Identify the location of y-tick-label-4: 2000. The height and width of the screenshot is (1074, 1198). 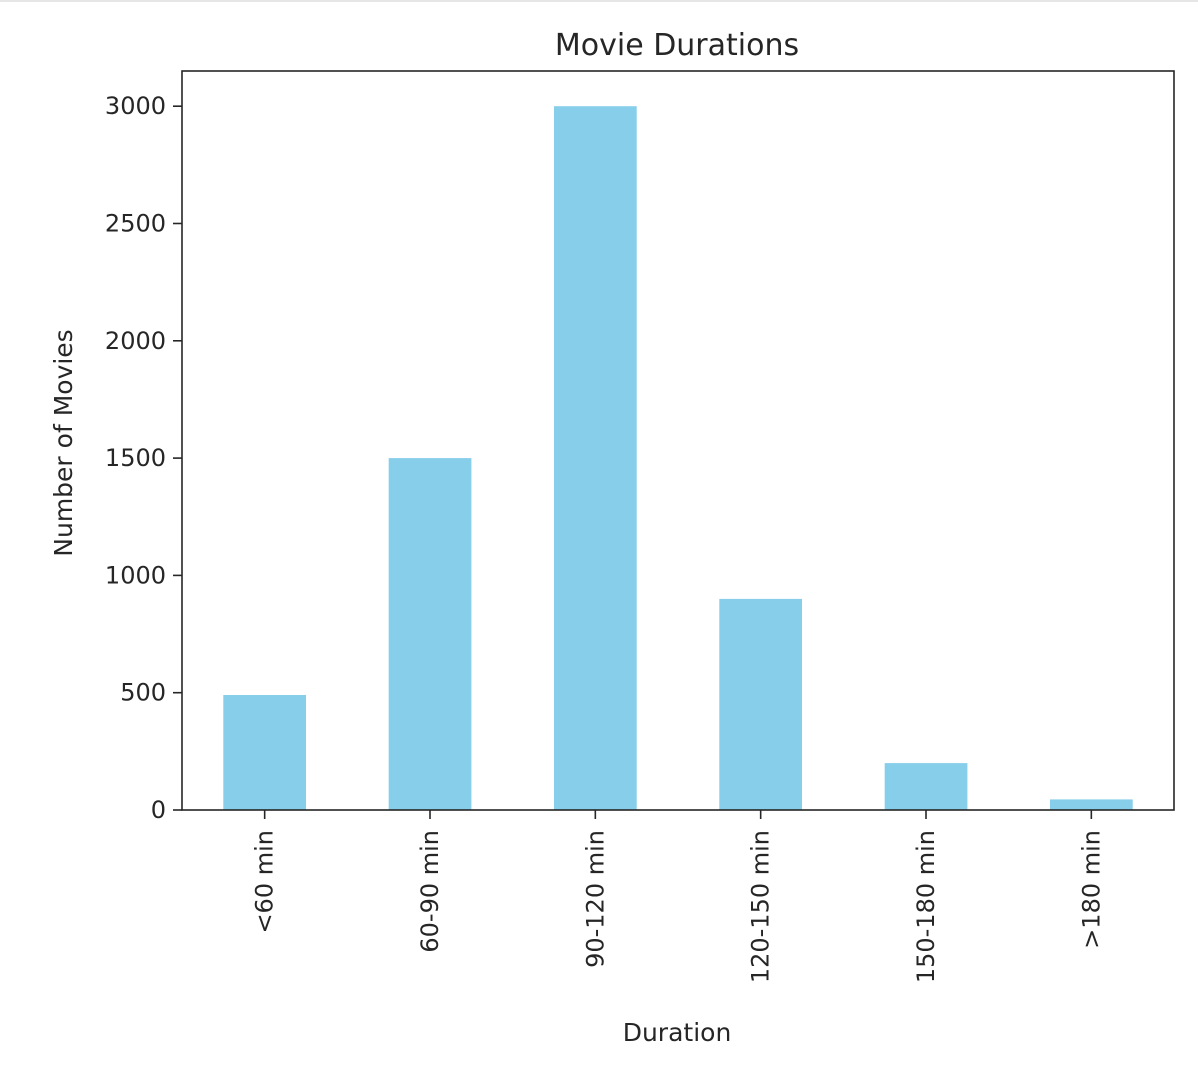
(135, 341).